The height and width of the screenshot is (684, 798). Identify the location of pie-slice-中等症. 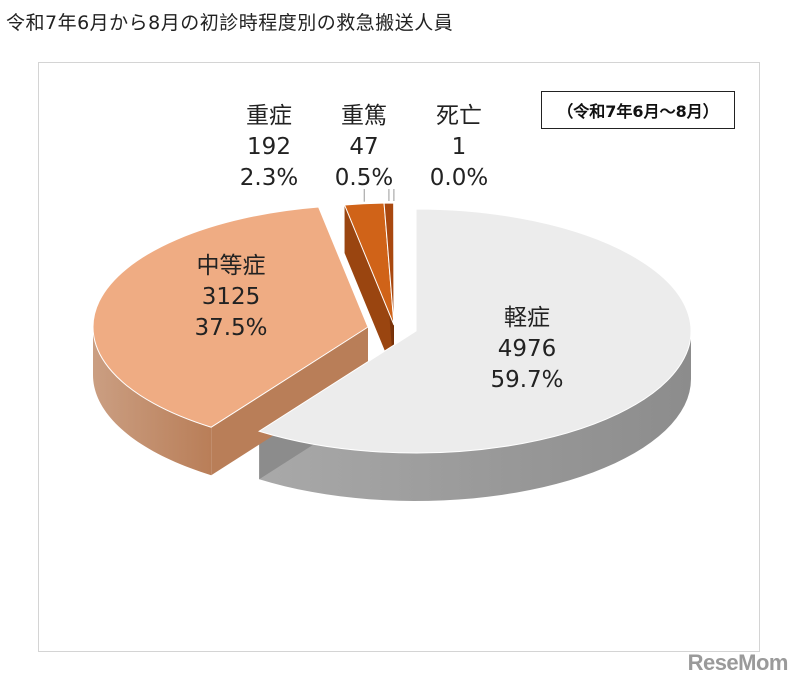
(230, 317).